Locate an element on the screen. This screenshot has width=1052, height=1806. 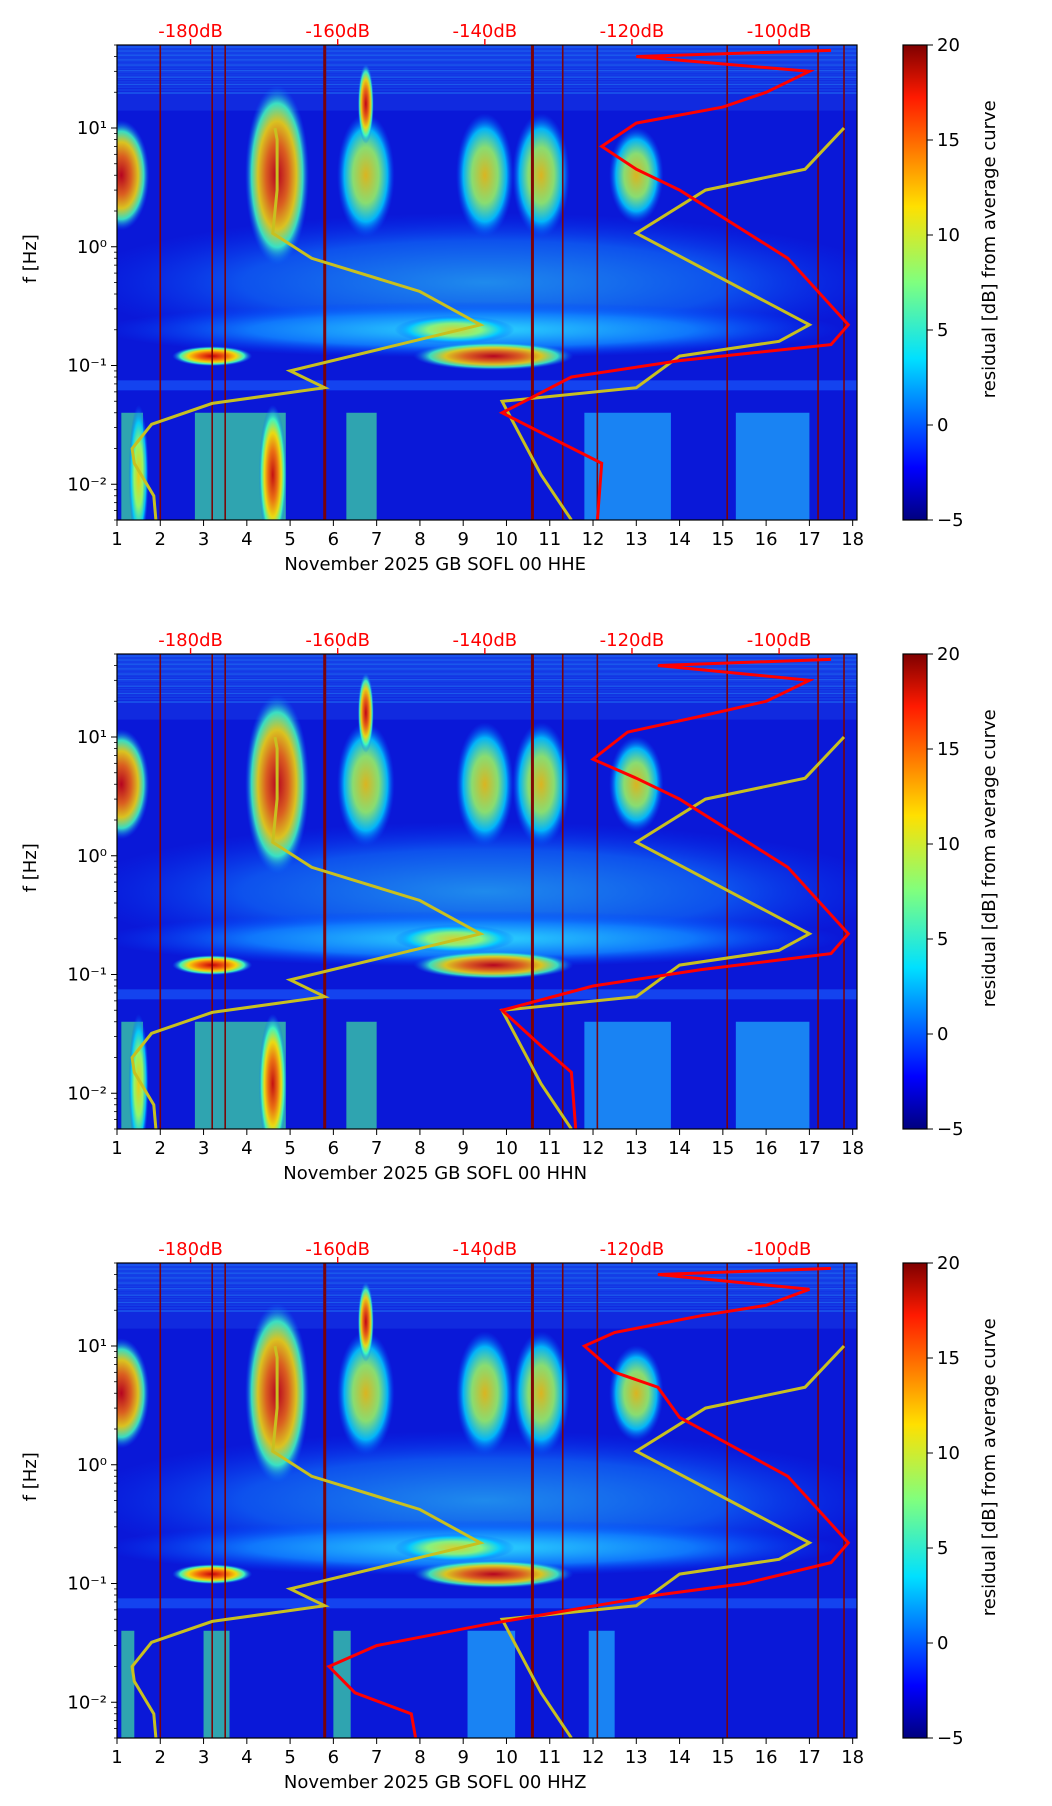
x-axis-title: November 2025 GB SOFL 00 HHZ is located at coordinates (435, 1782).